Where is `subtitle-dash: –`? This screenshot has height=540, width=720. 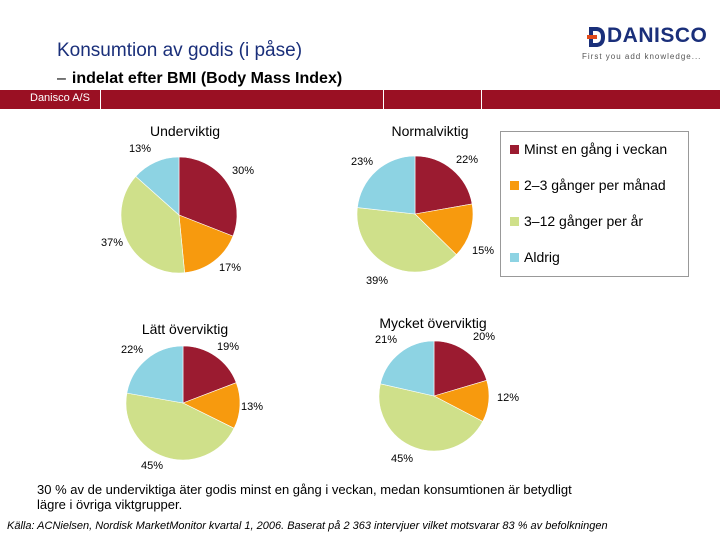 subtitle-dash: – is located at coordinates (61, 78).